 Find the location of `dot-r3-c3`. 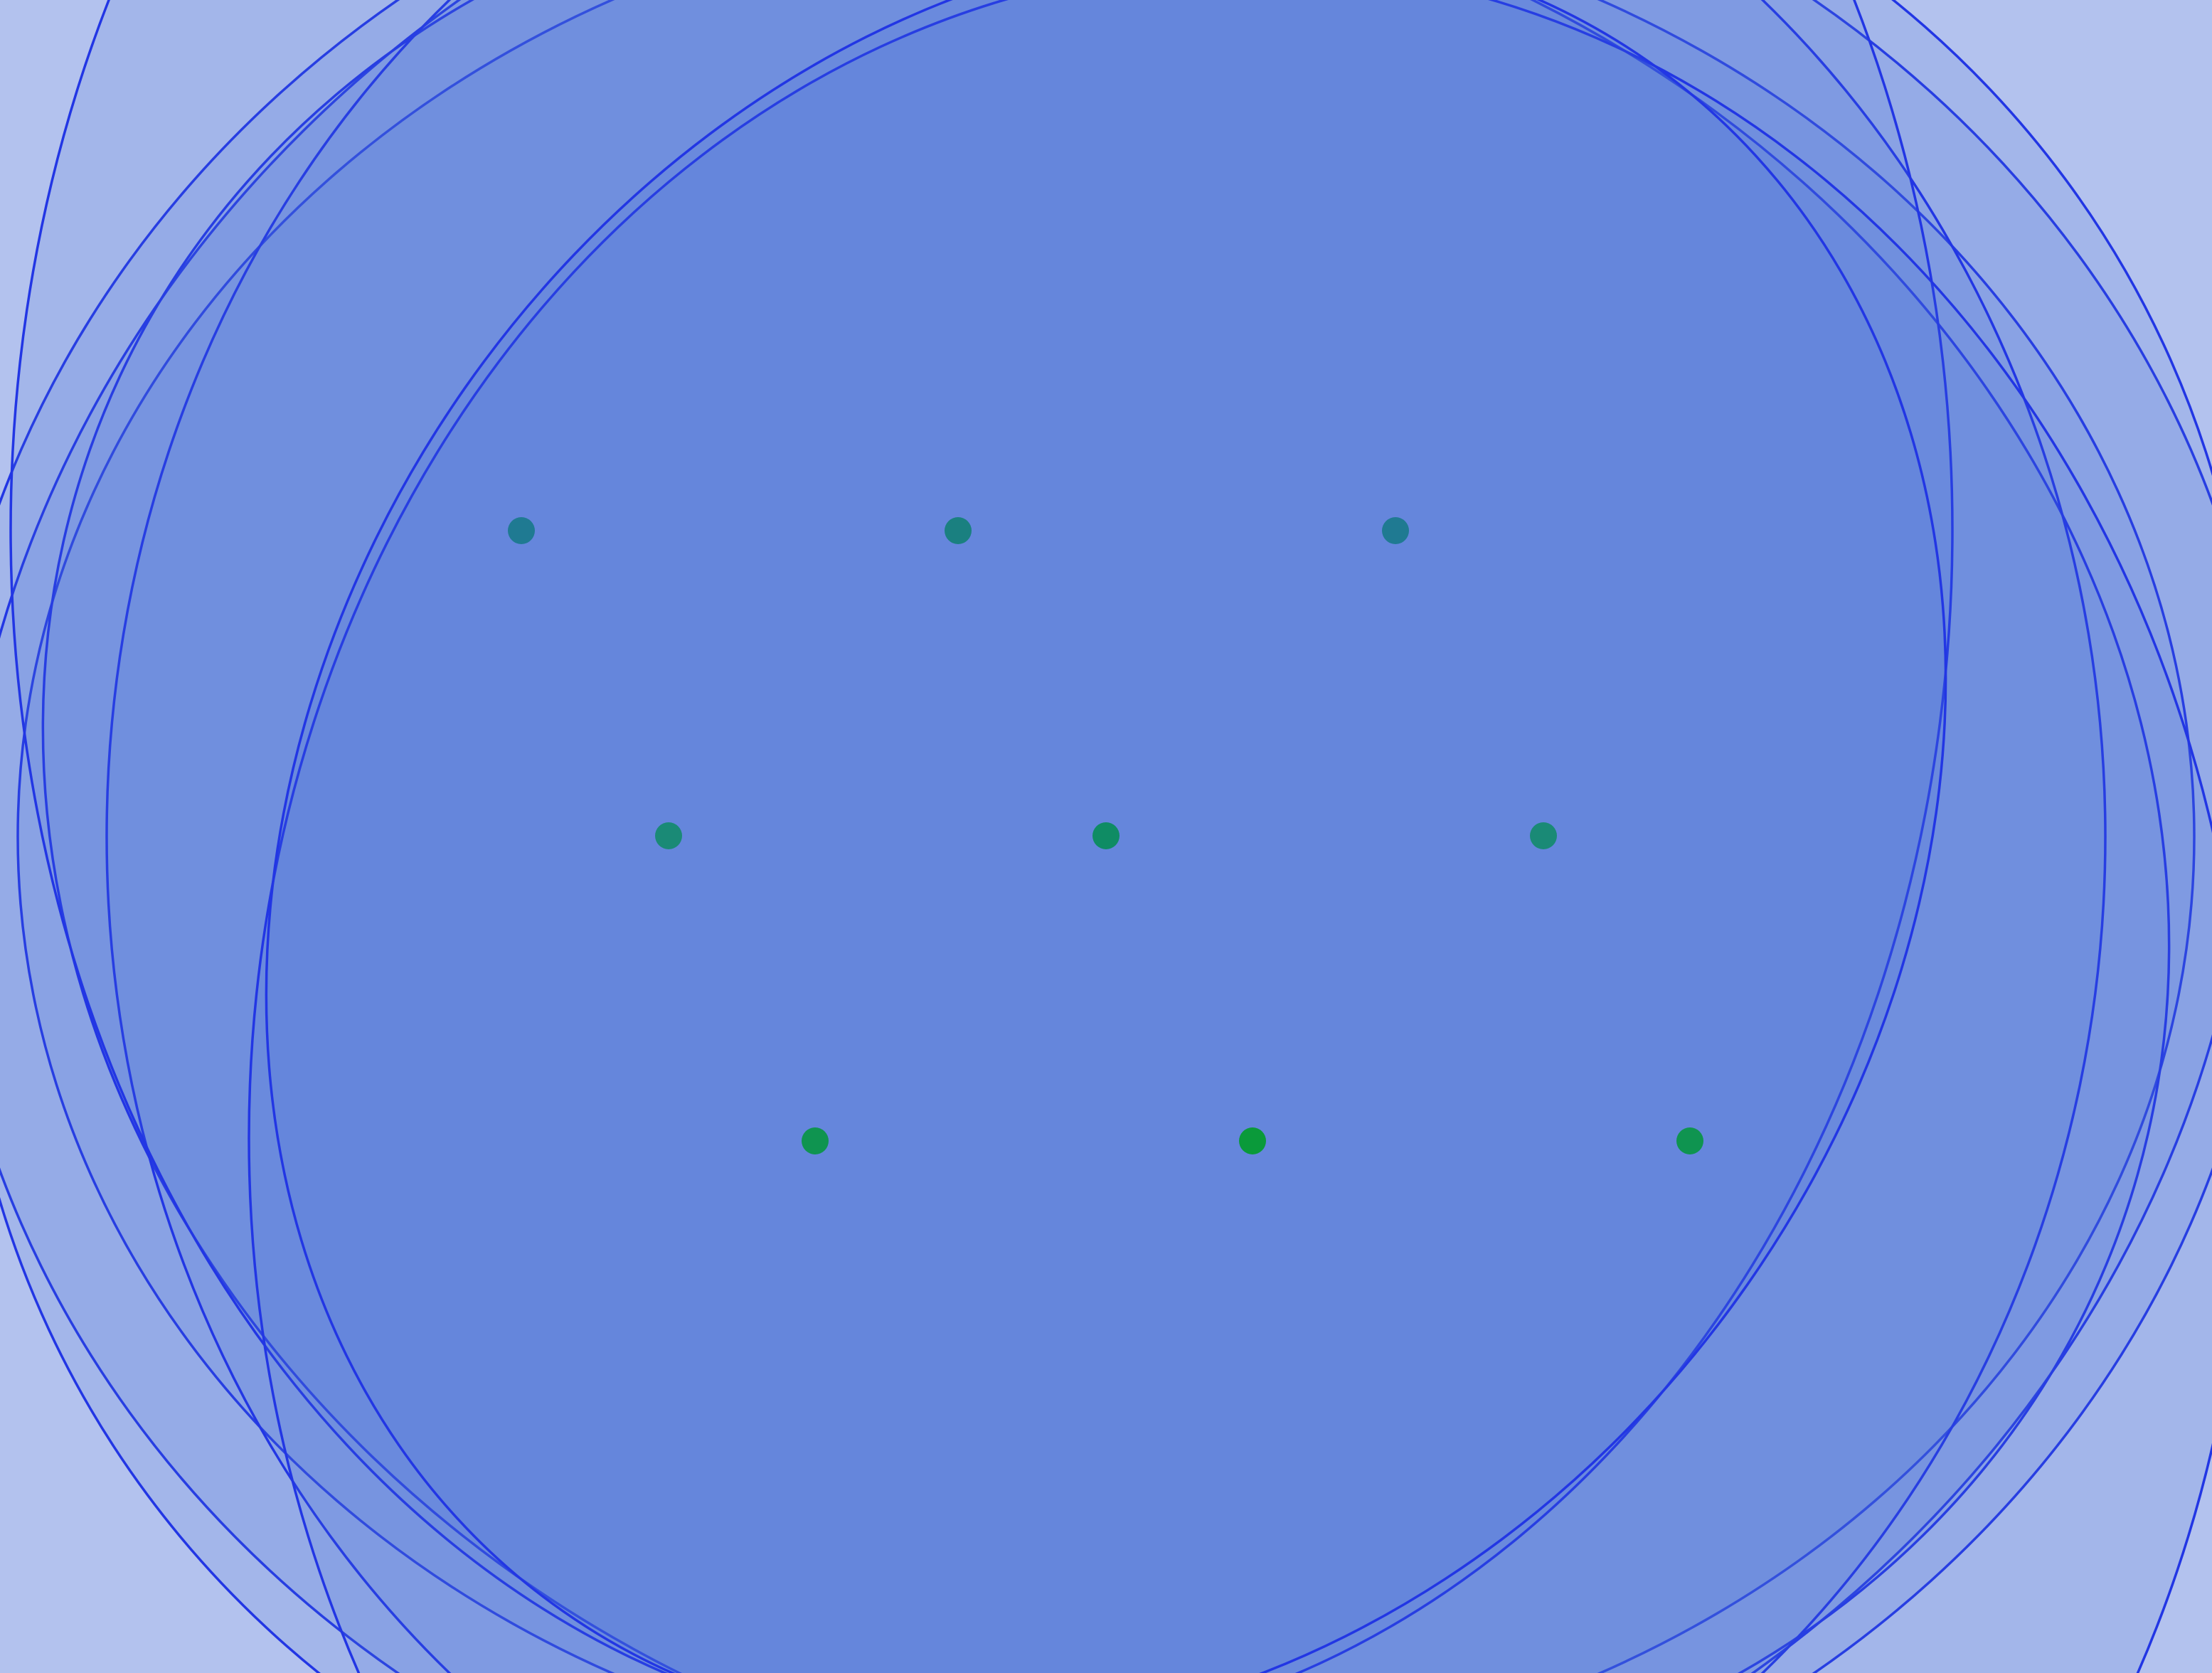

dot-r3-c3 is located at coordinates (1689, 1140).